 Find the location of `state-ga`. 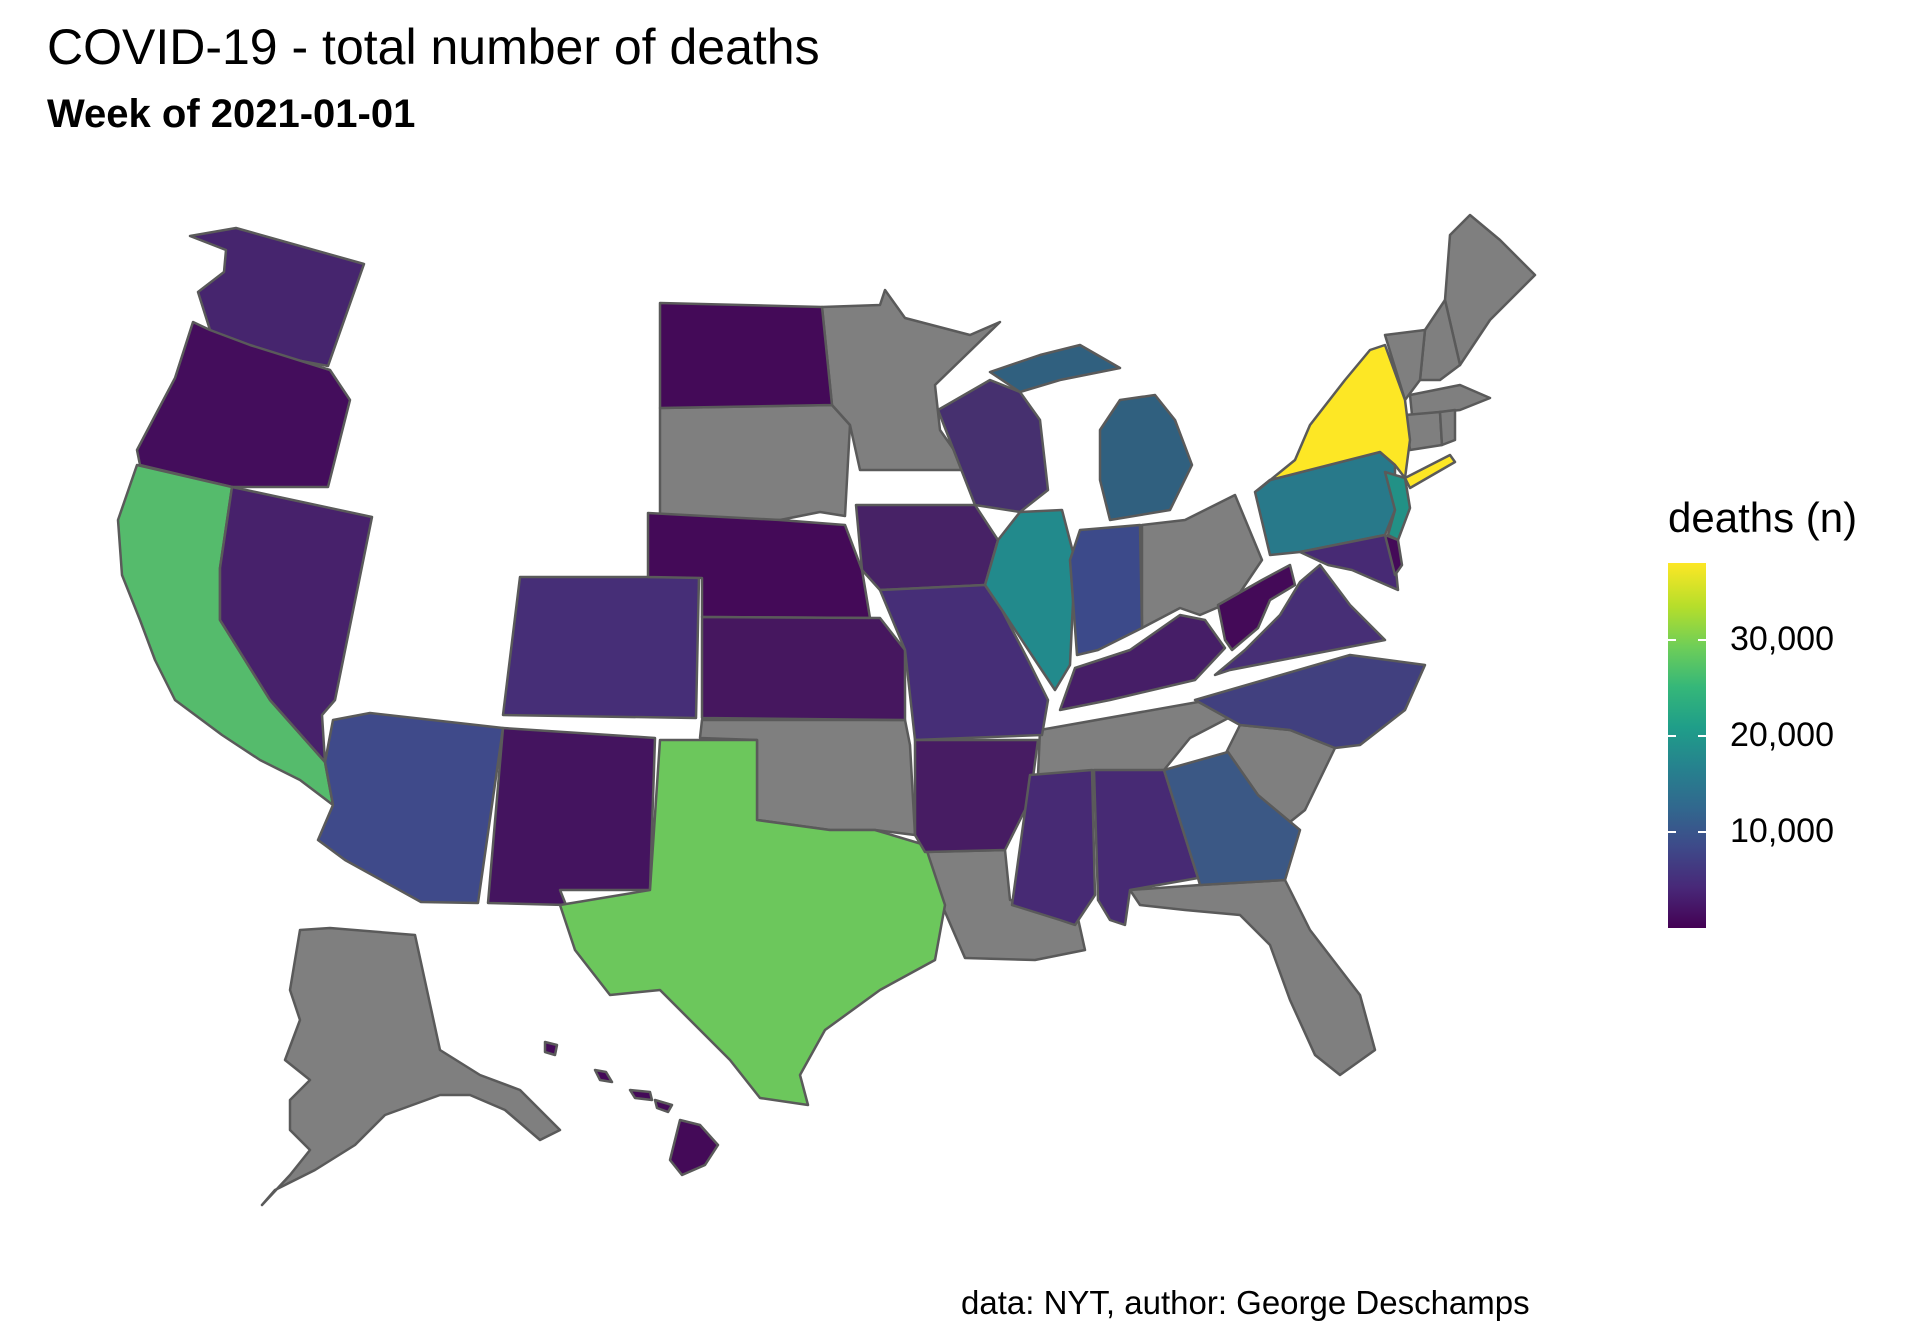

state-ga is located at coordinates (1232, 818).